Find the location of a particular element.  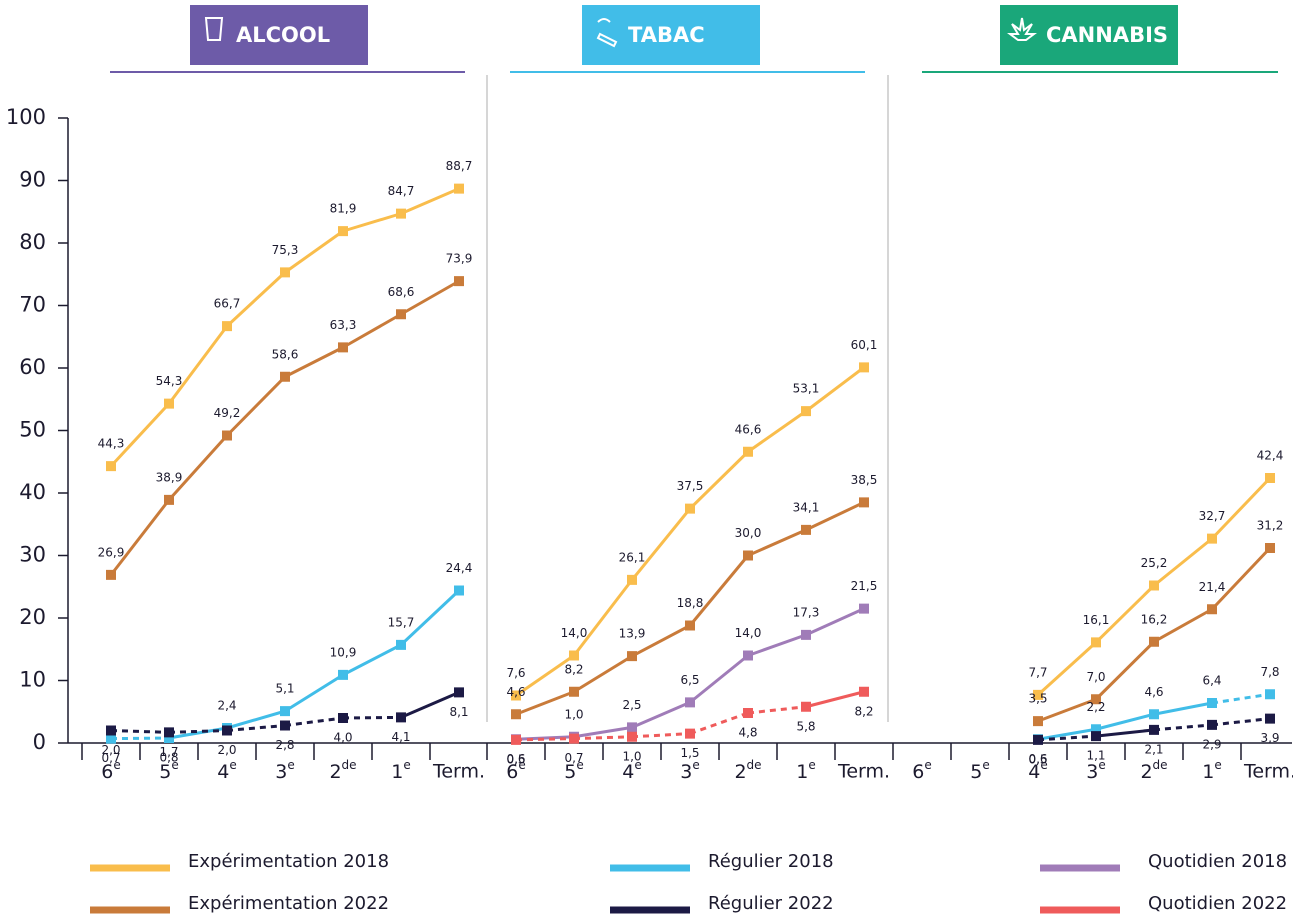

y-tick-label: 100 is located at coordinates (26, 117).